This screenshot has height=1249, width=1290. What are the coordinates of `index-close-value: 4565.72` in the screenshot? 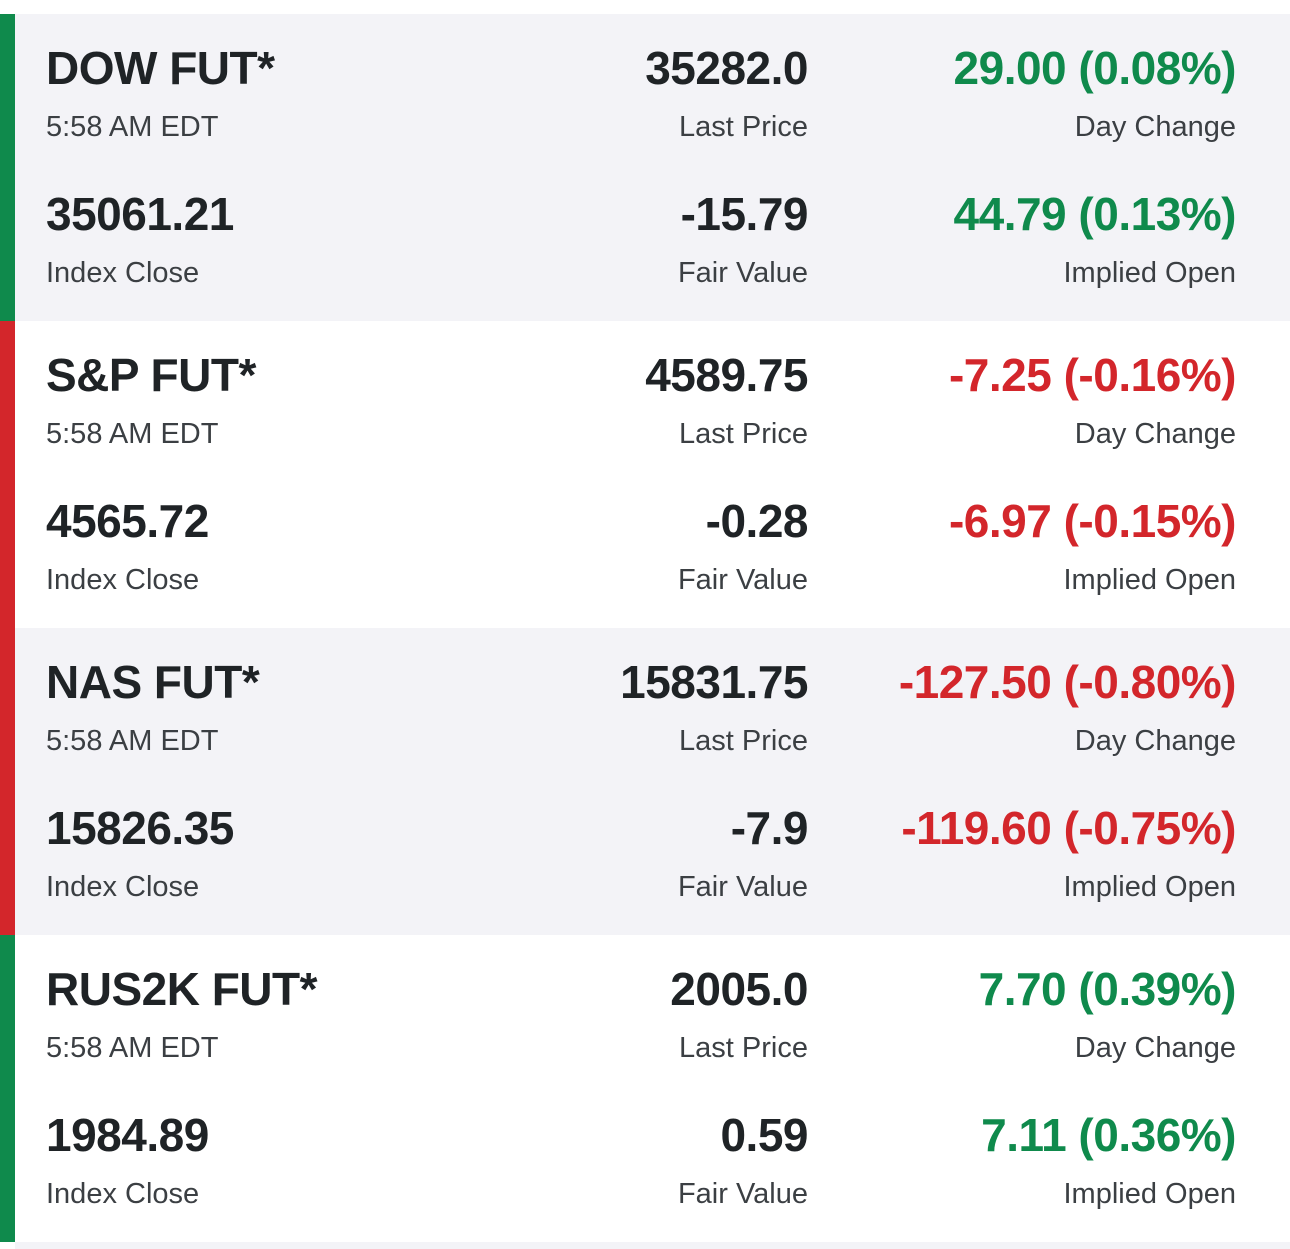 It's located at (127, 521).